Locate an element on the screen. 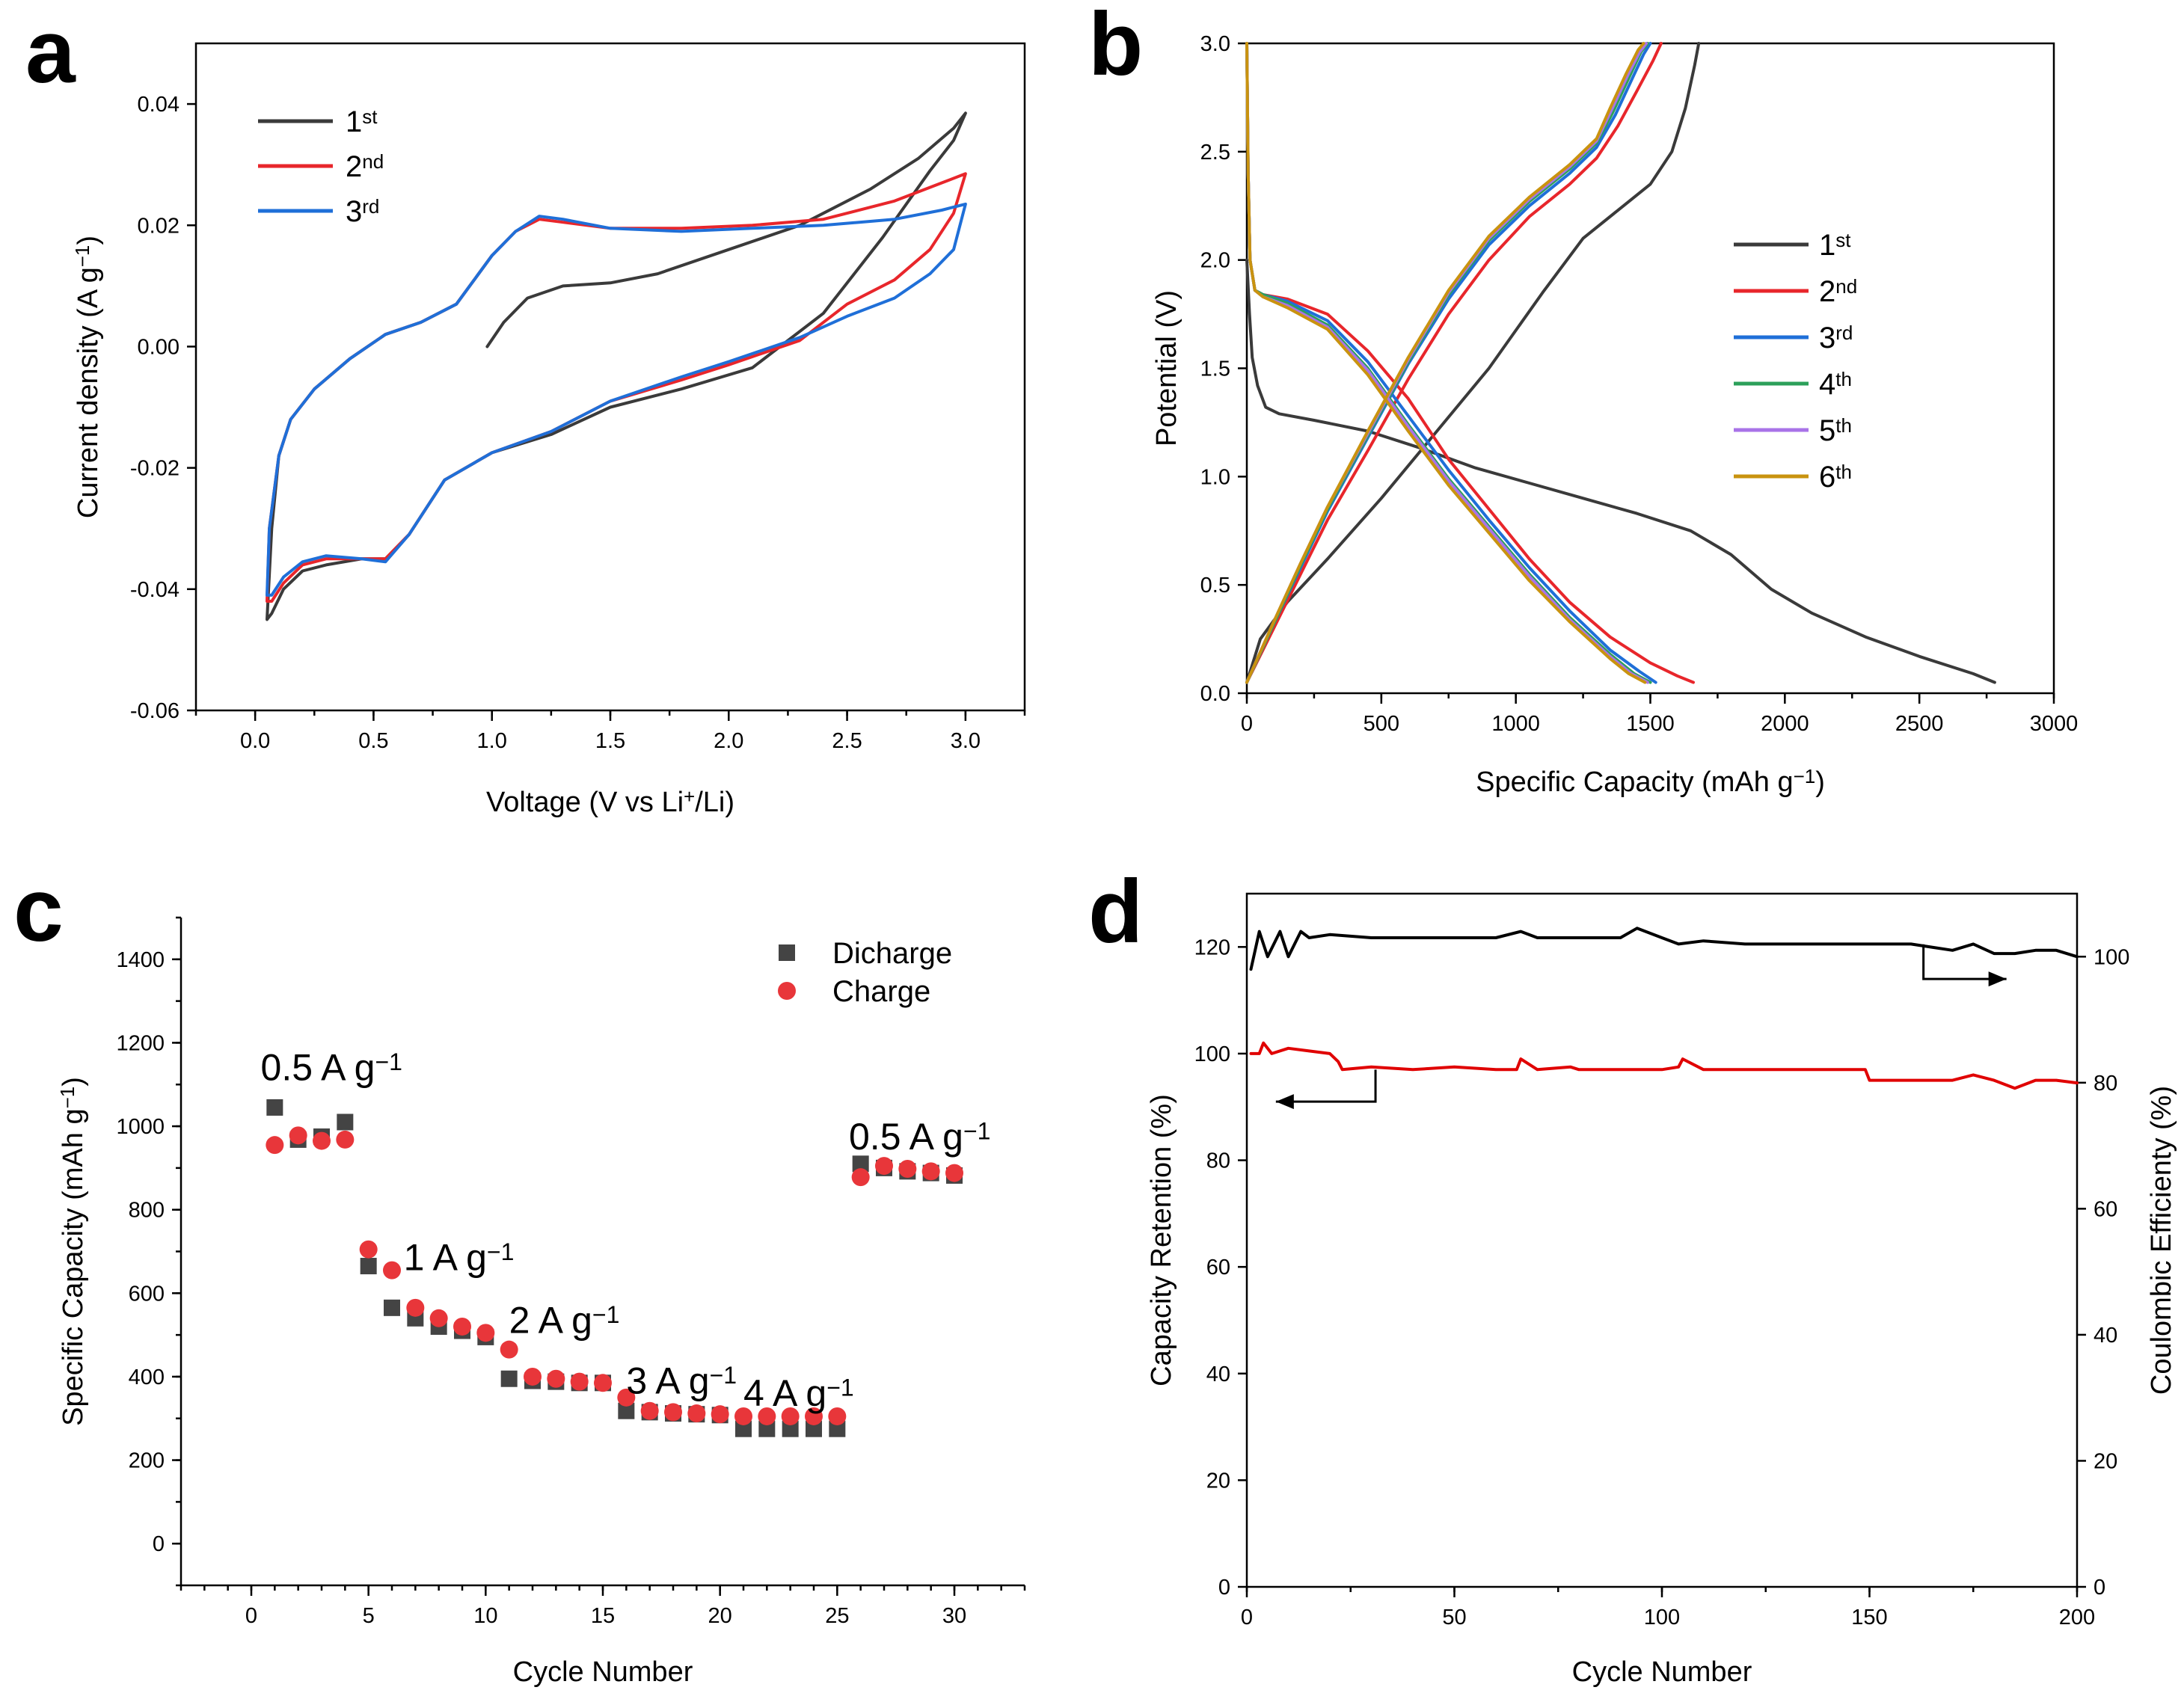 This screenshot has width=2184, height=1708. d-left-y-tick-label: 40 is located at coordinates (1218, 1374).